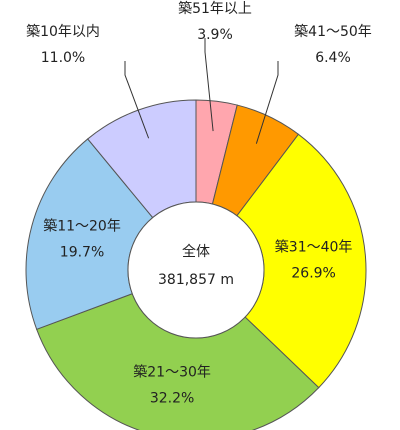 Image resolution: width=400 pixels, height=430 pixels. Describe the element at coordinates (215, 9) in the screenshot. I see `category-label: 築51年以上` at that location.